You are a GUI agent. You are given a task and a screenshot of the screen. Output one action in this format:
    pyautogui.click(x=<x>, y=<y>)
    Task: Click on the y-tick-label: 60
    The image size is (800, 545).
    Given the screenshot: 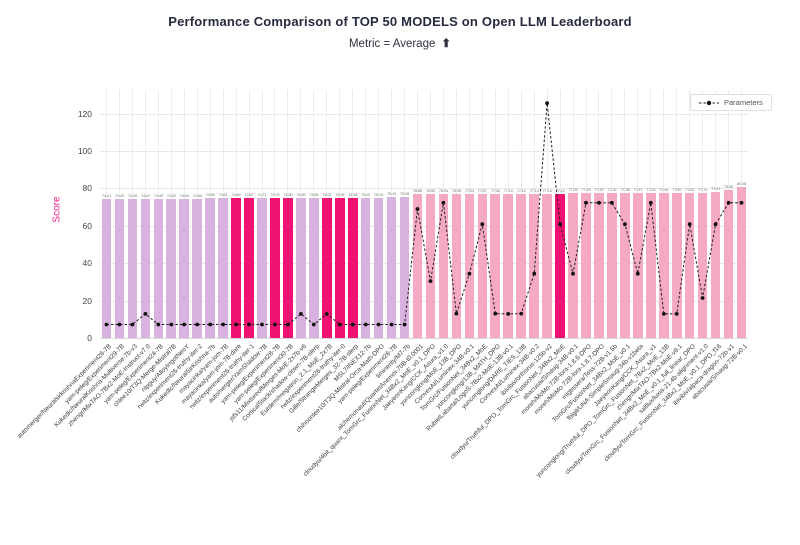 What is the action you would take?
    pyautogui.click(x=87, y=225)
    